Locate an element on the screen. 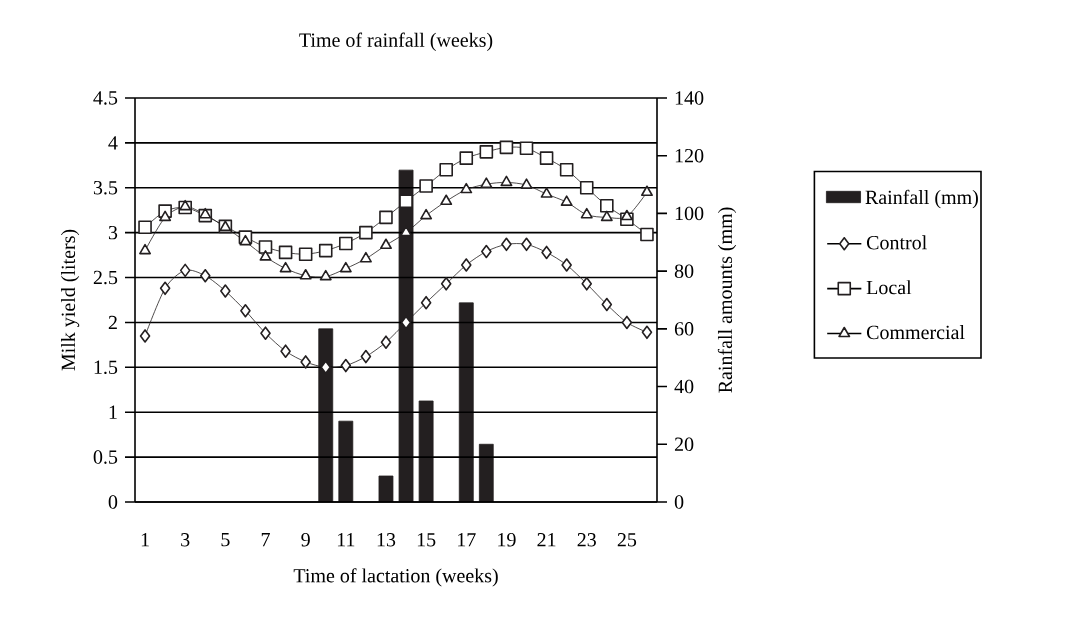 This screenshot has height=627, width=1078. y2-tick-label: 80 is located at coordinates (684, 271).